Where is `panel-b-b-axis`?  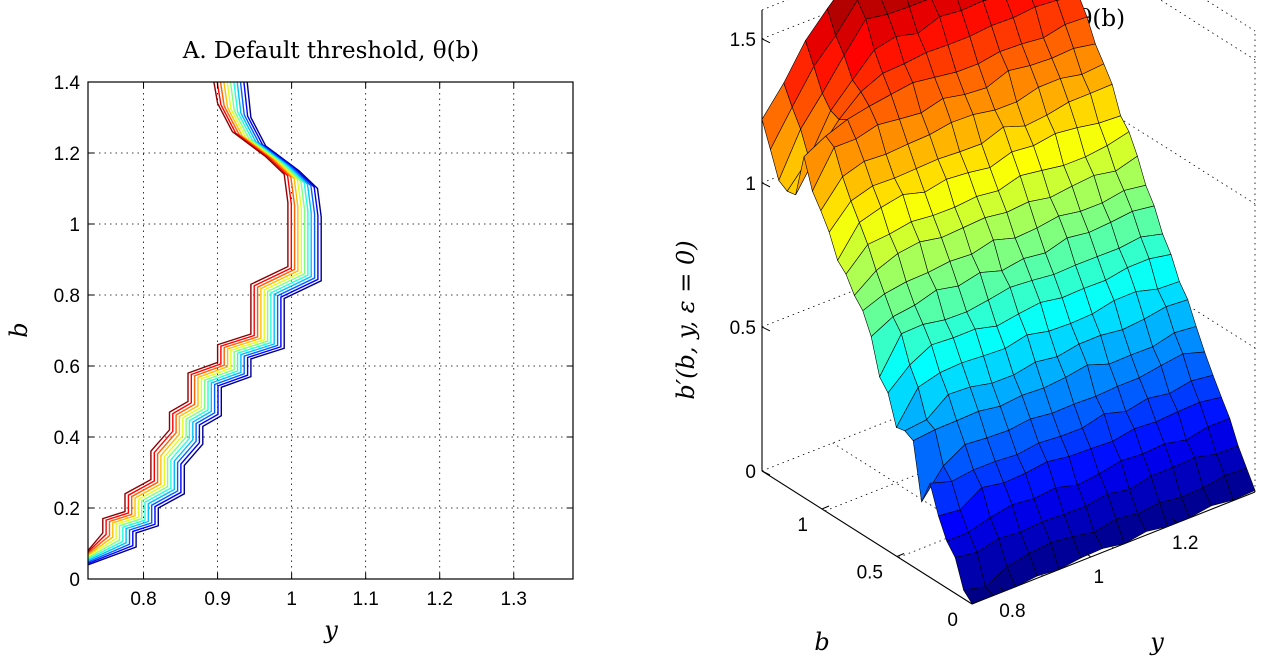 panel-b-b-axis is located at coordinates (867, 537).